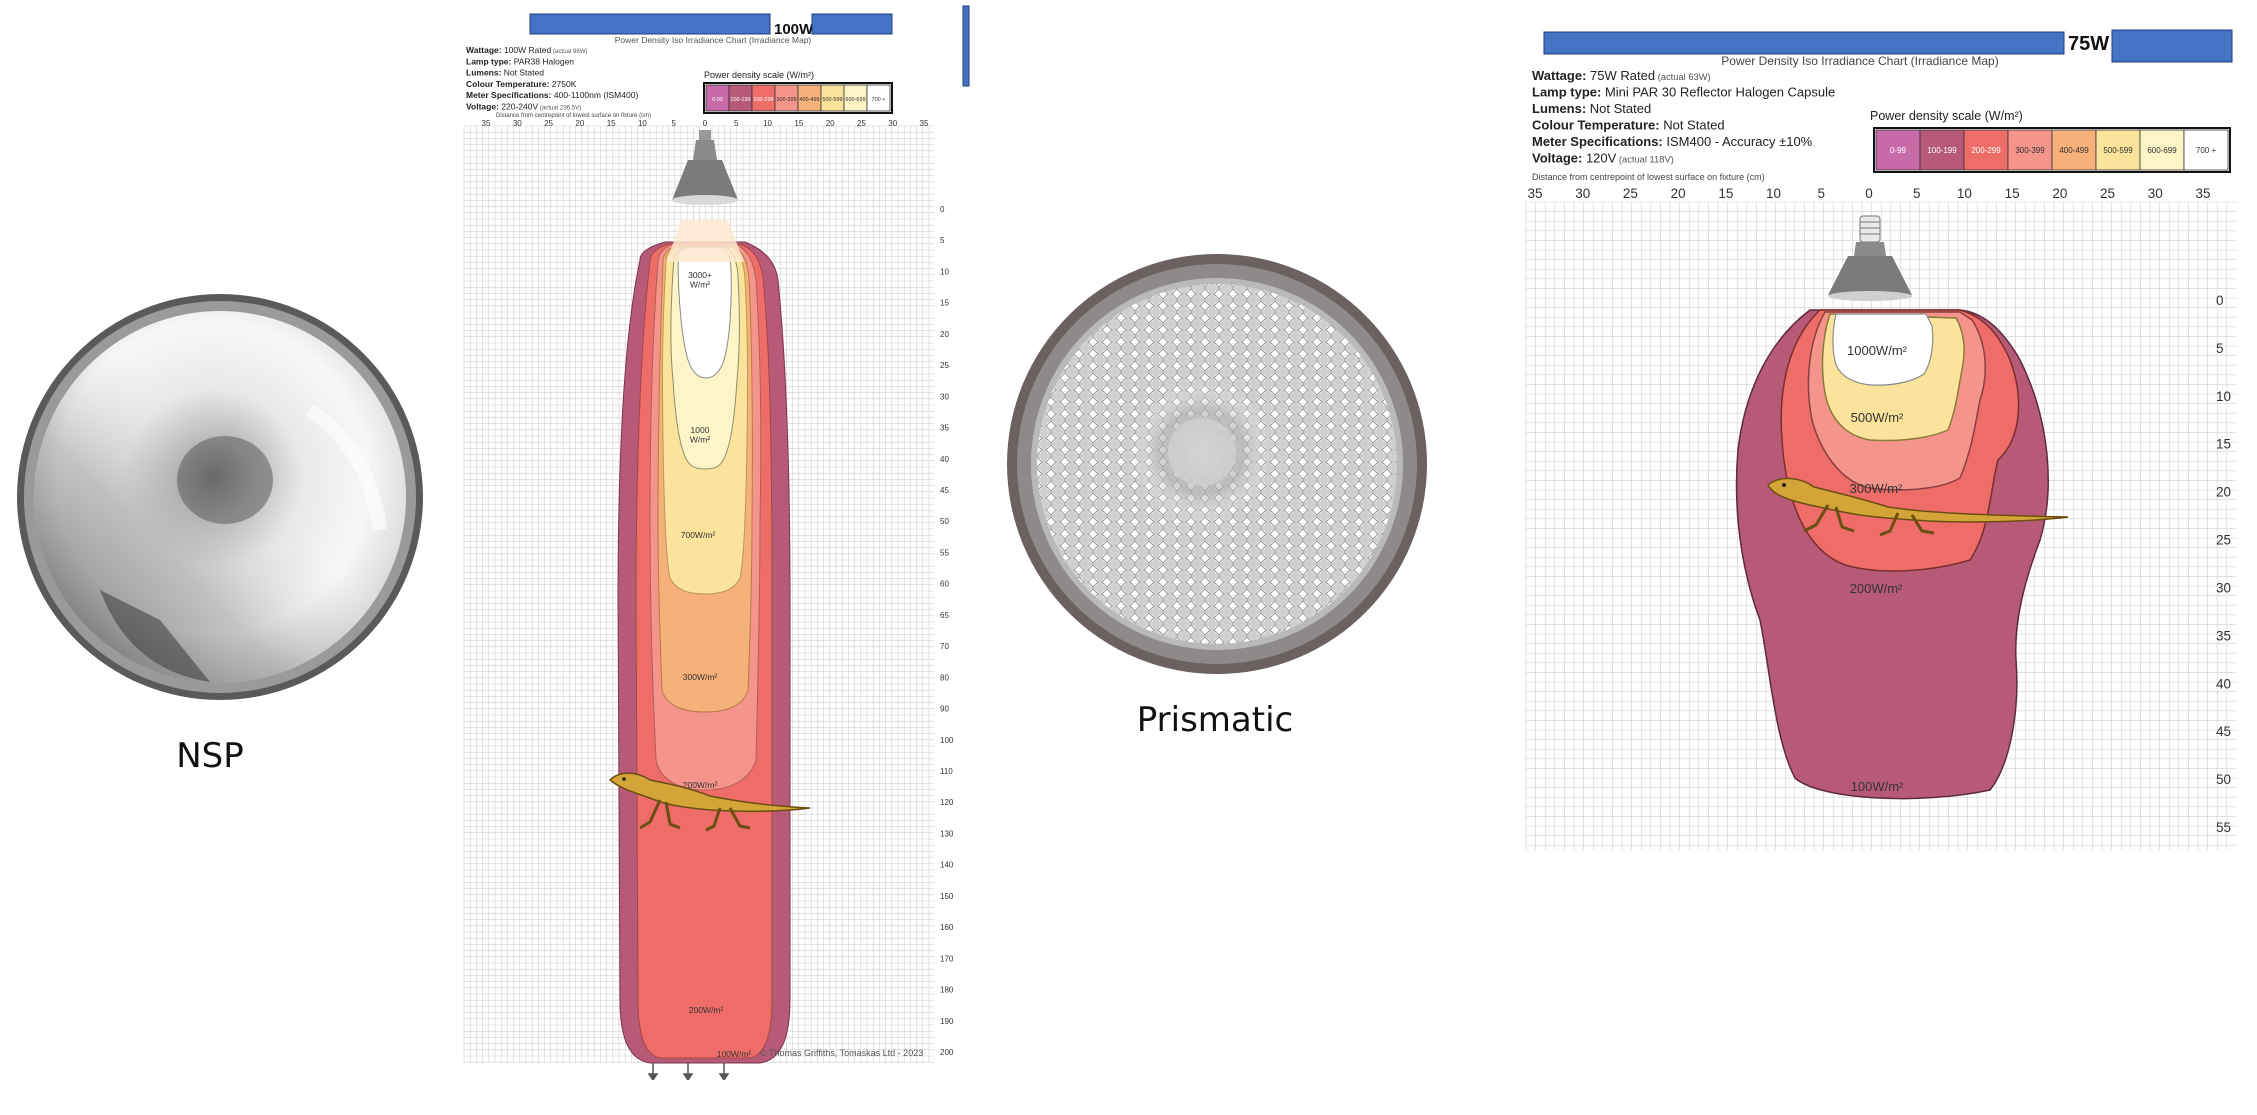 The height and width of the screenshot is (1115, 2257). Describe the element at coordinates (763, 100) in the screenshot. I see `scale-label: 200-299` at that location.